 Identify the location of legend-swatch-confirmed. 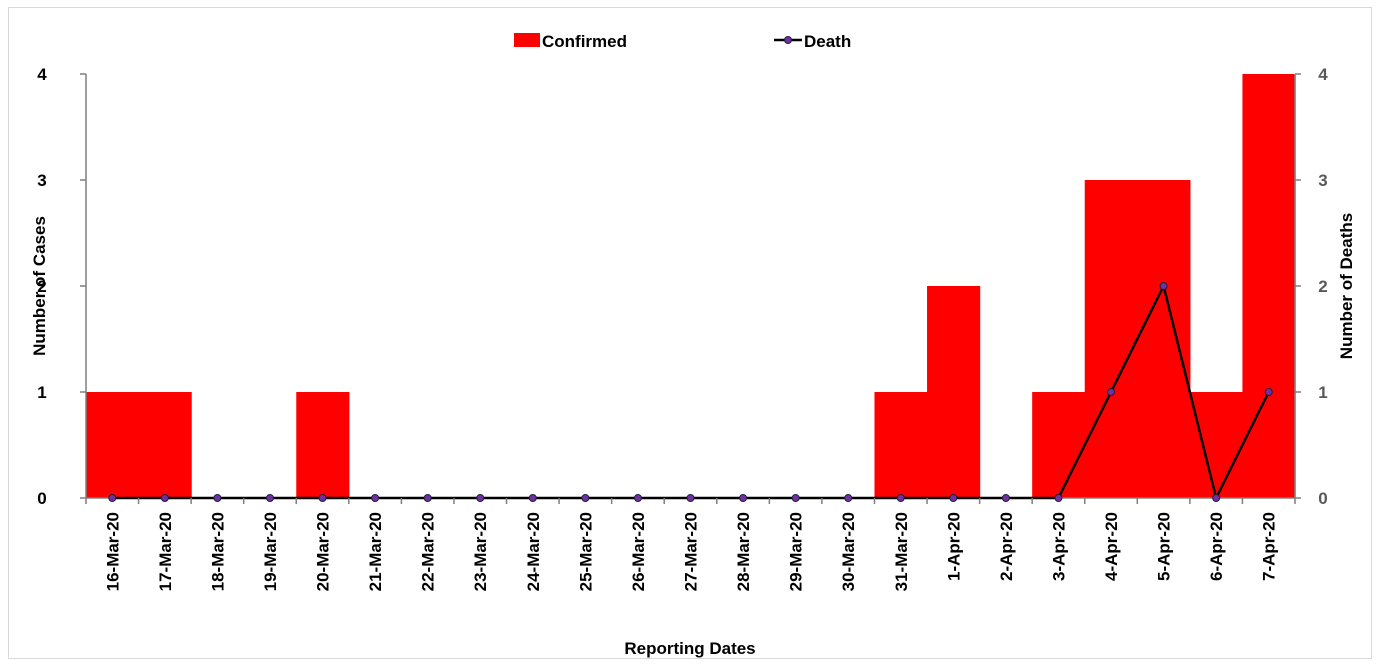
(527, 40).